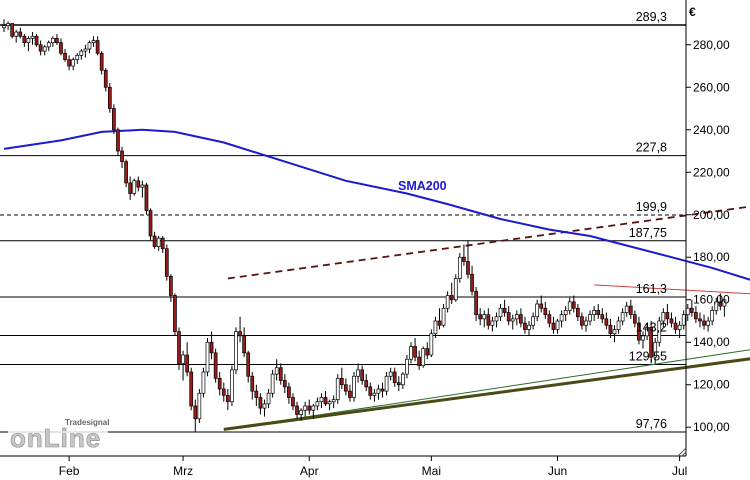 The image size is (750, 480). What do you see at coordinates (711, 45) in the screenshot?
I see `y-tick-label-9: 280,00` at bounding box center [711, 45].